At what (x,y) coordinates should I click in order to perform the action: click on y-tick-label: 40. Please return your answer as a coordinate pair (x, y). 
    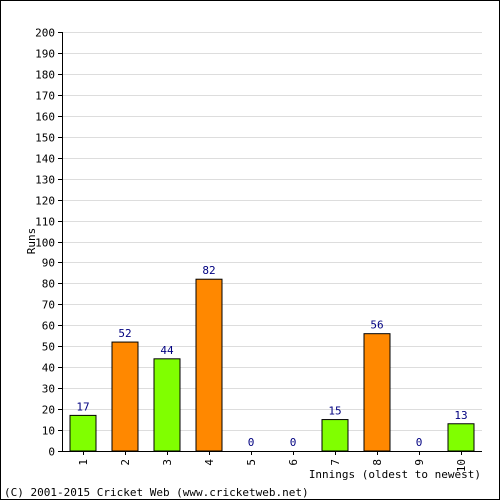
    Looking at the image, I should click on (48, 368).